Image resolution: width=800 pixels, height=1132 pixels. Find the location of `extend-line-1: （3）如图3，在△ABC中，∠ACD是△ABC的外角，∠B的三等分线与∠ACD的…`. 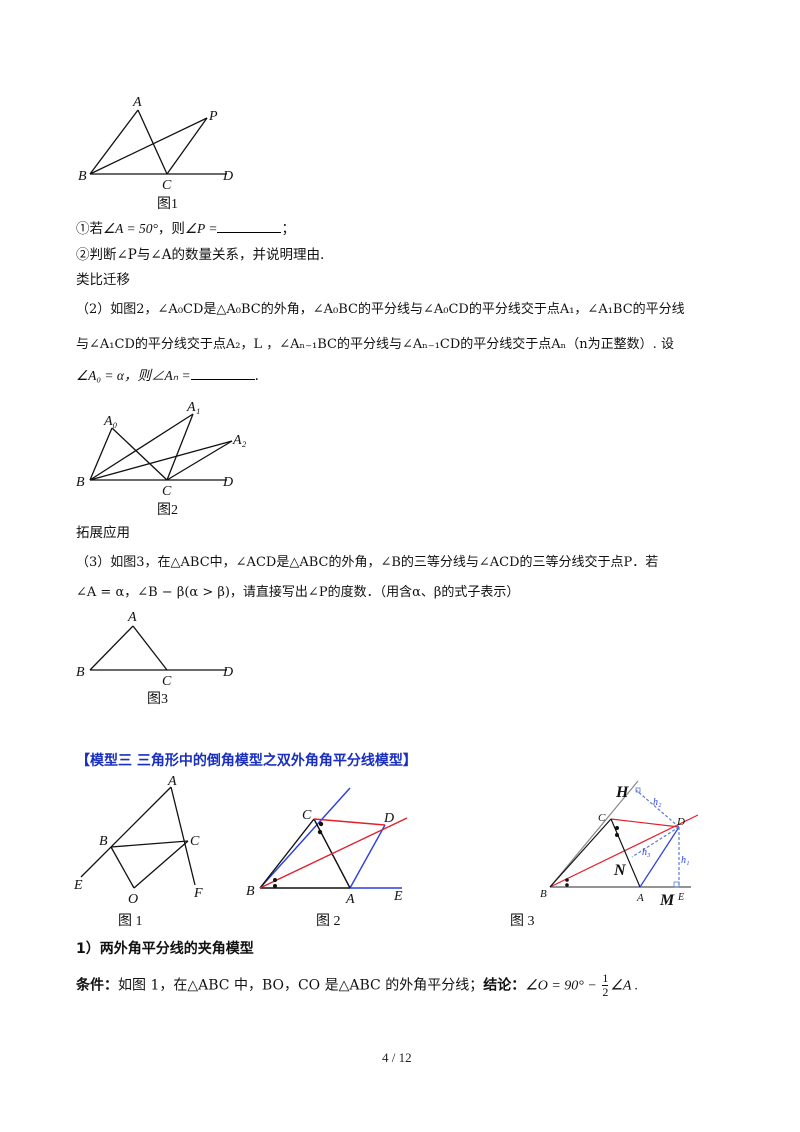

extend-line-1: （3）如图3，在△ABC中，∠ACD是△ABC的外角，∠B的三等分线与∠ACD的… is located at coordinates (367, 562).